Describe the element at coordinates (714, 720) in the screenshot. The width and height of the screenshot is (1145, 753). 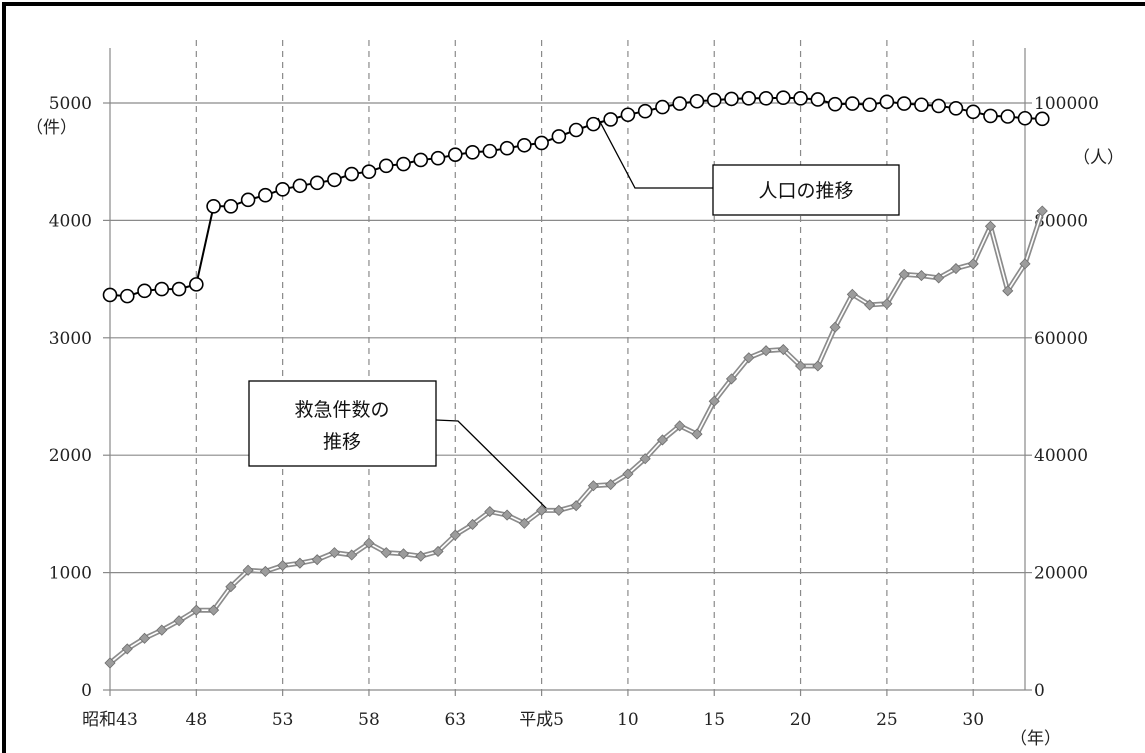
I see `x-tick-label: 15` at that location.